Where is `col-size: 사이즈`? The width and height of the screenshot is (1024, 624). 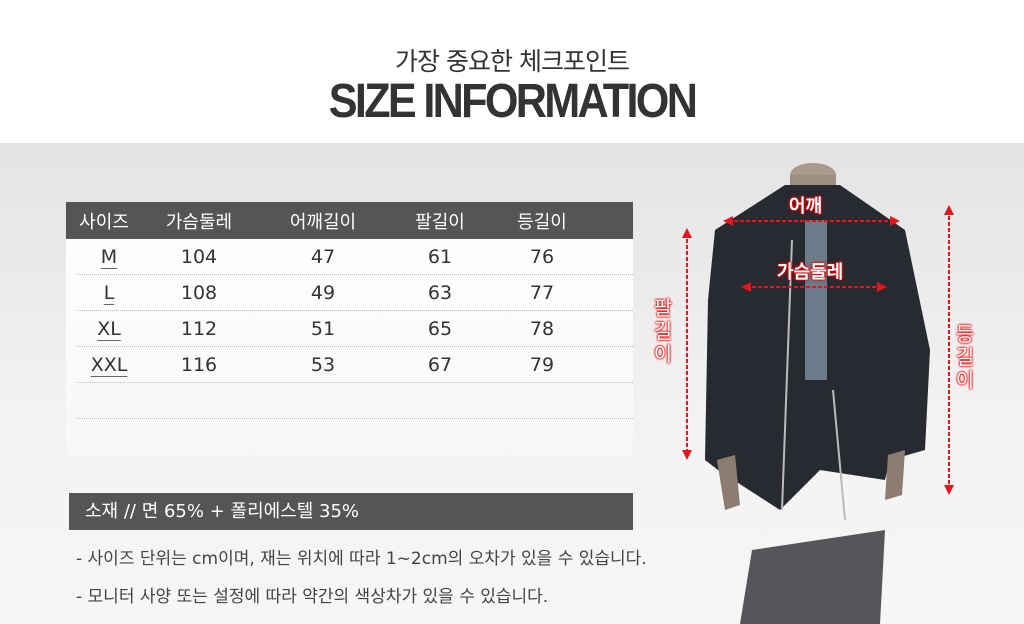 col-size: 사이즈 is located at coordinates (104, 222).